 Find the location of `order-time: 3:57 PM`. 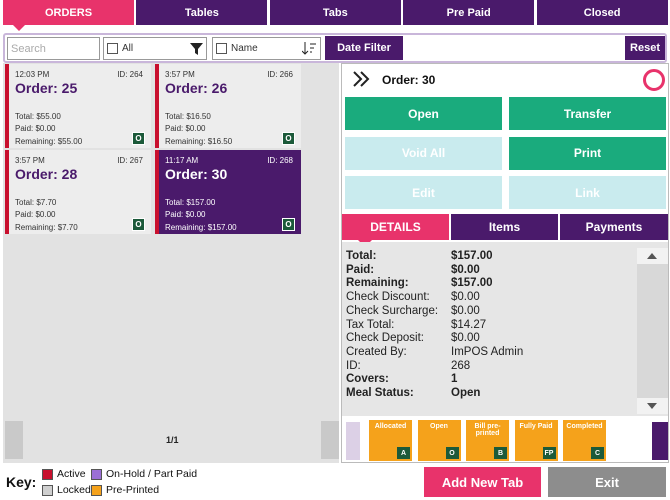

order-time: 3:57 PM is located at coordinates (180, 74).